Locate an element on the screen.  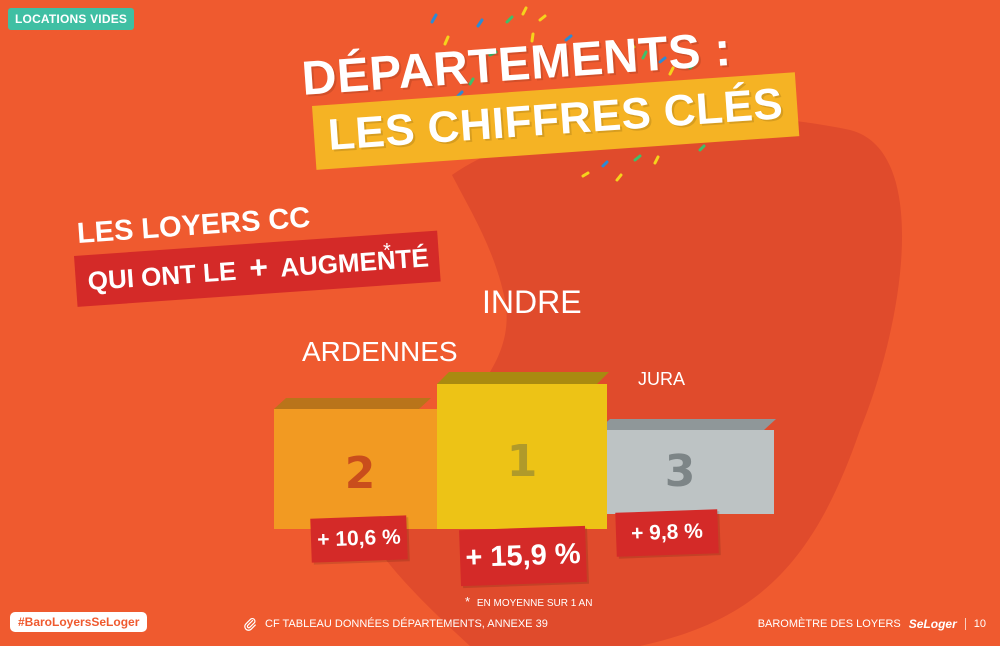
first-place-department: INDRE is located at coordinates (532, 302).